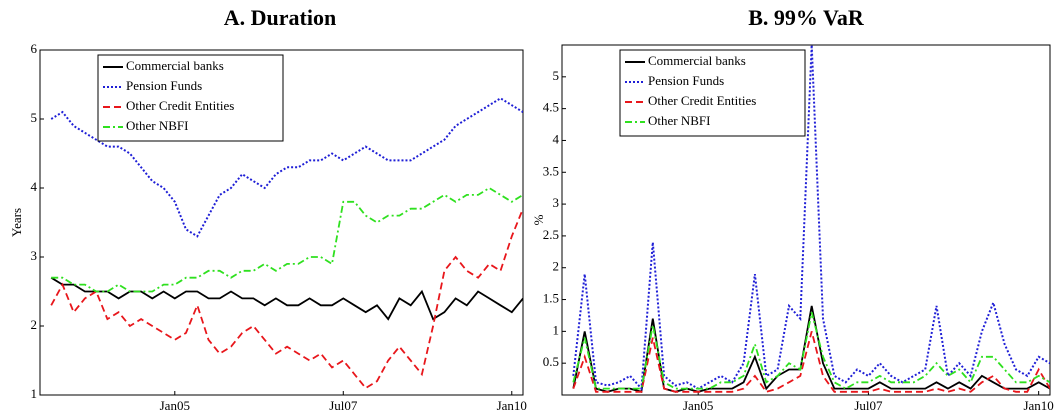  Describe the element at coordinates (551, 234) in the screenshot. I see `y-tick-label: 2.5` at that location.